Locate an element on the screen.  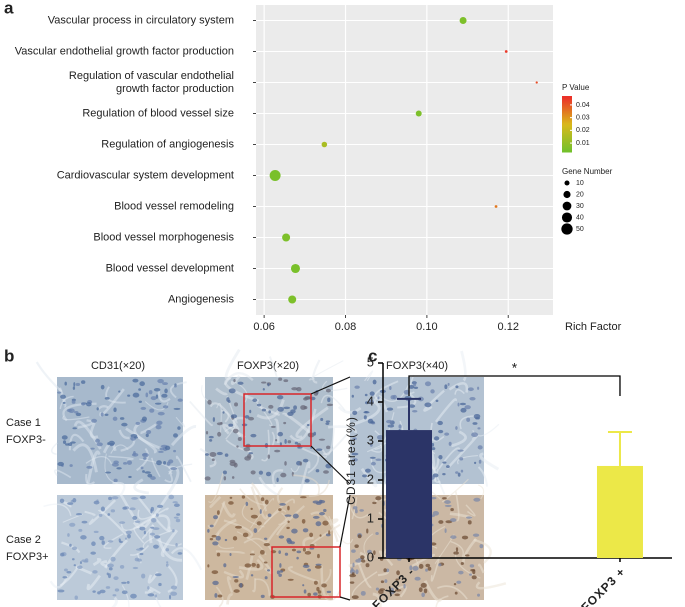
zoom-box is located at coordinates (277, 420).